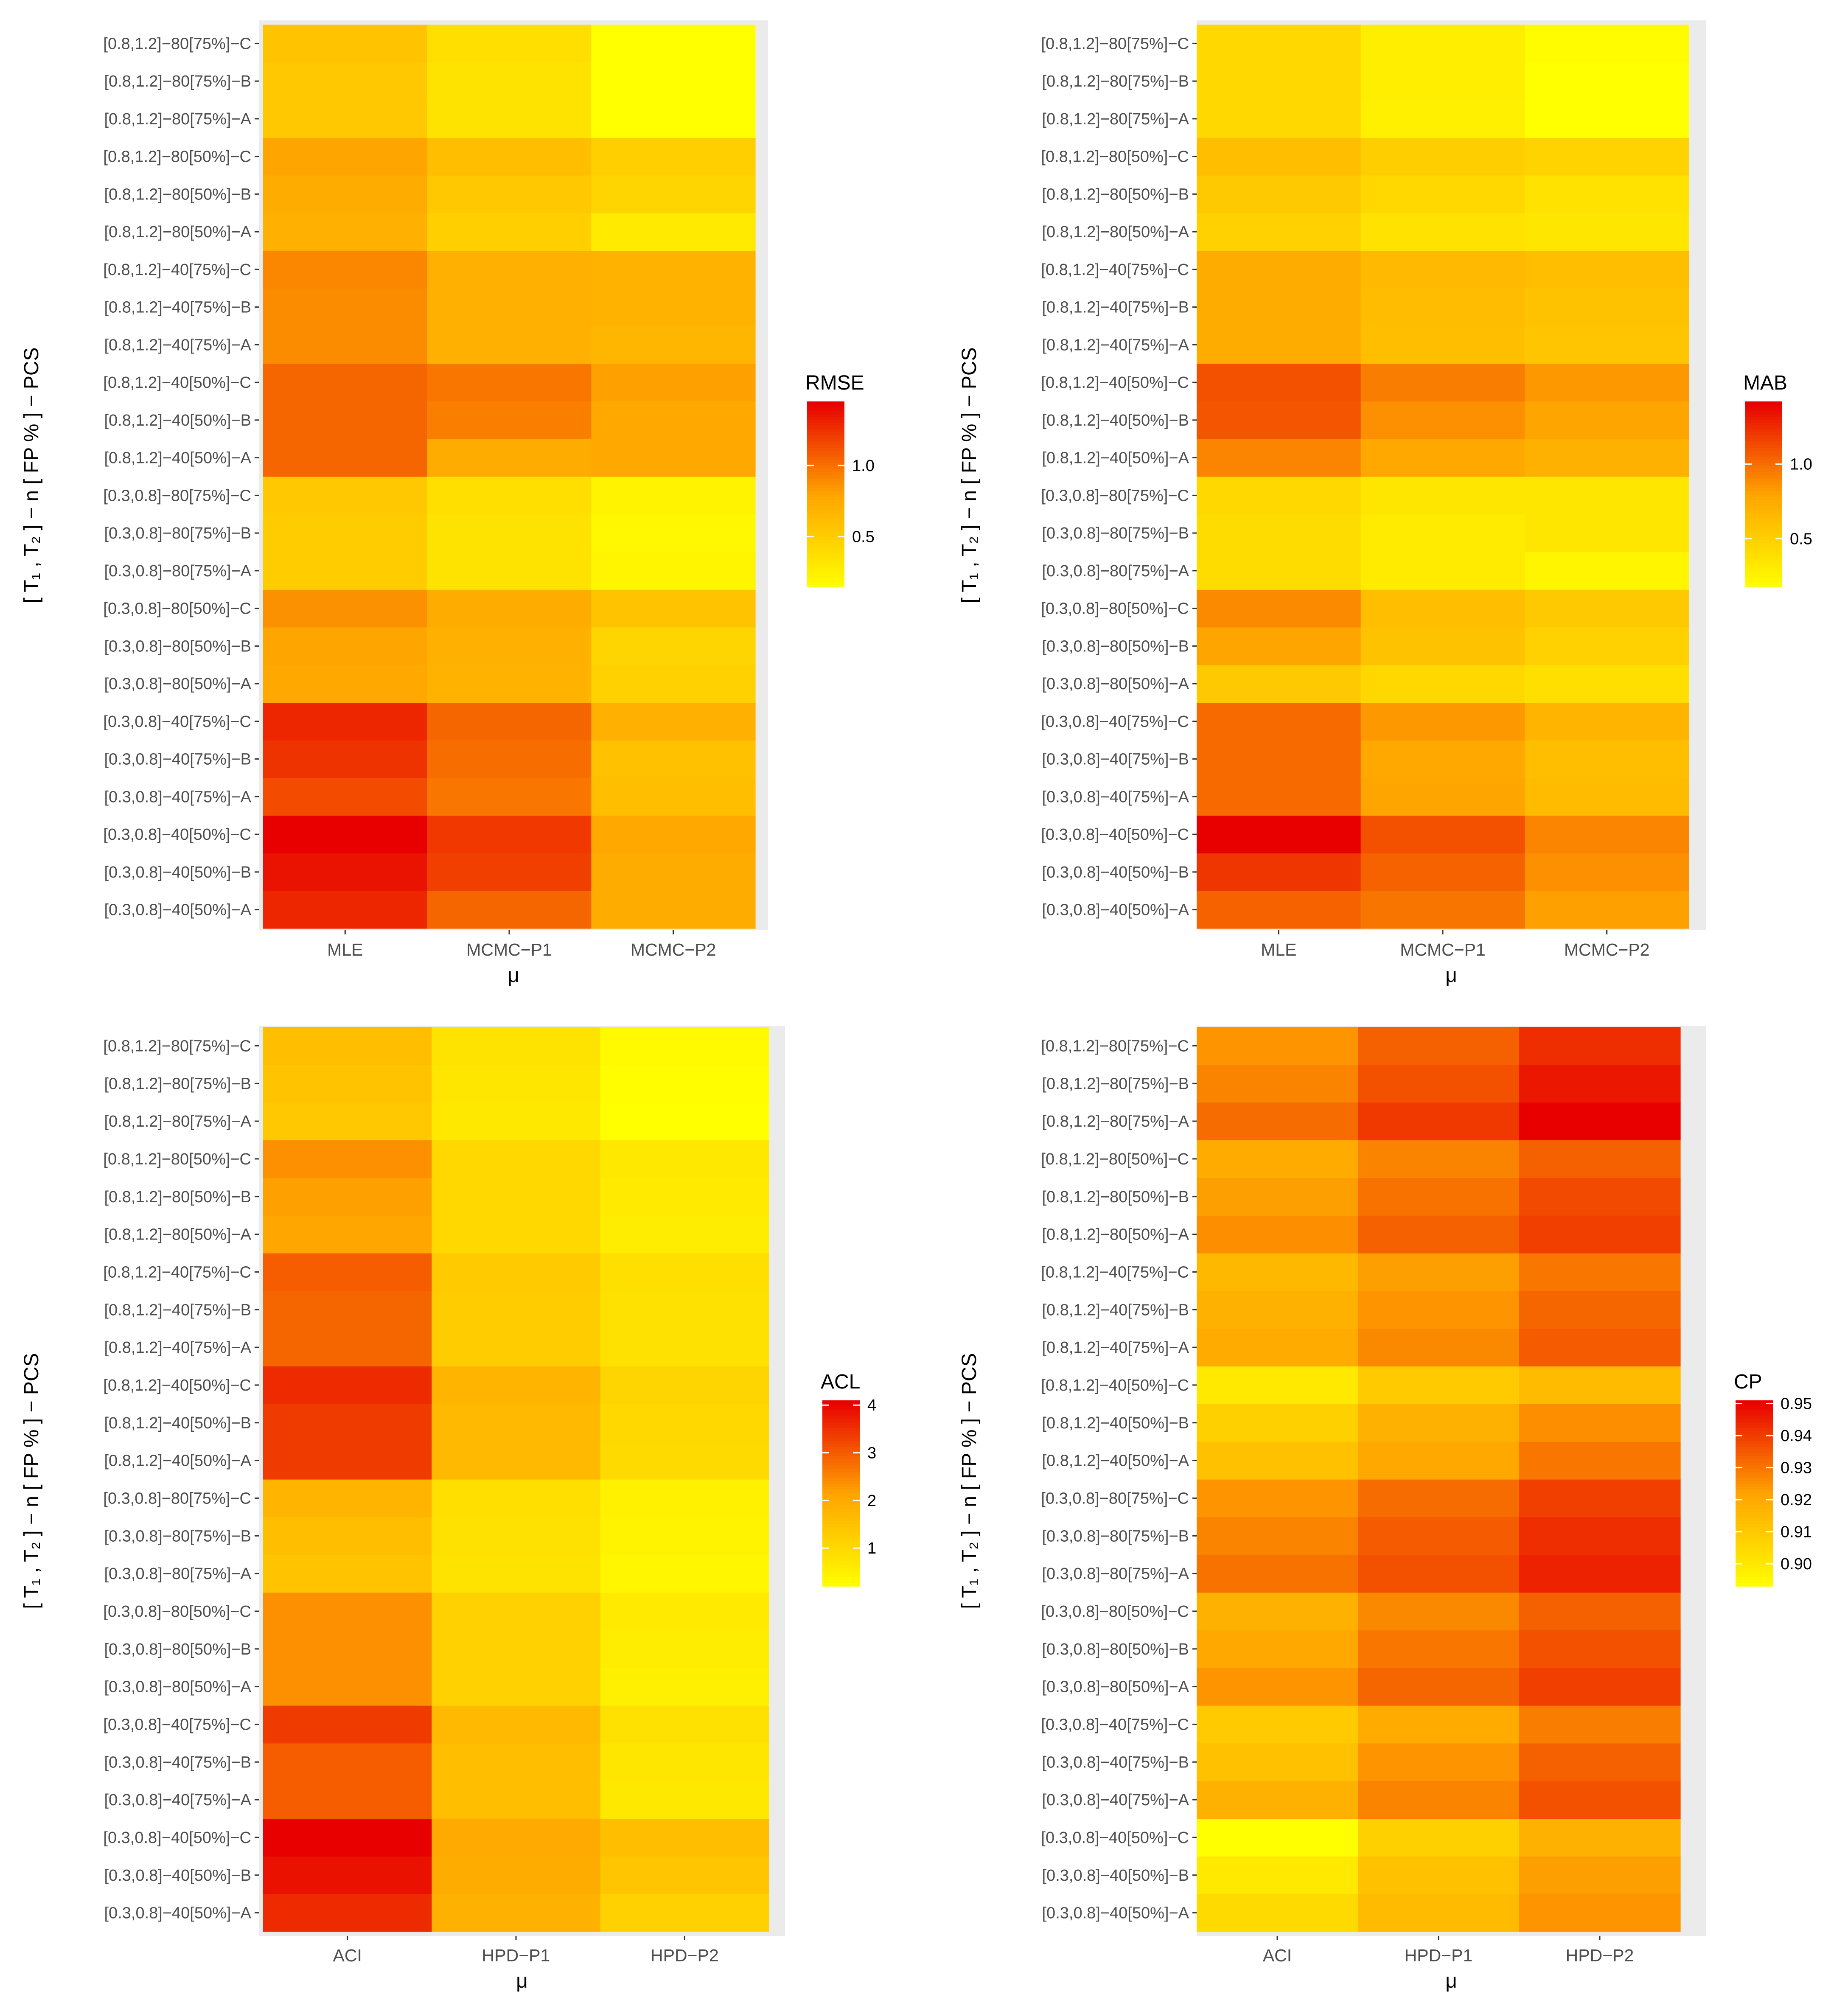  Describe the element at coordinates (1439, 1955) in the screenshot. I see `x-tick-label: HPD−P1` at that location.